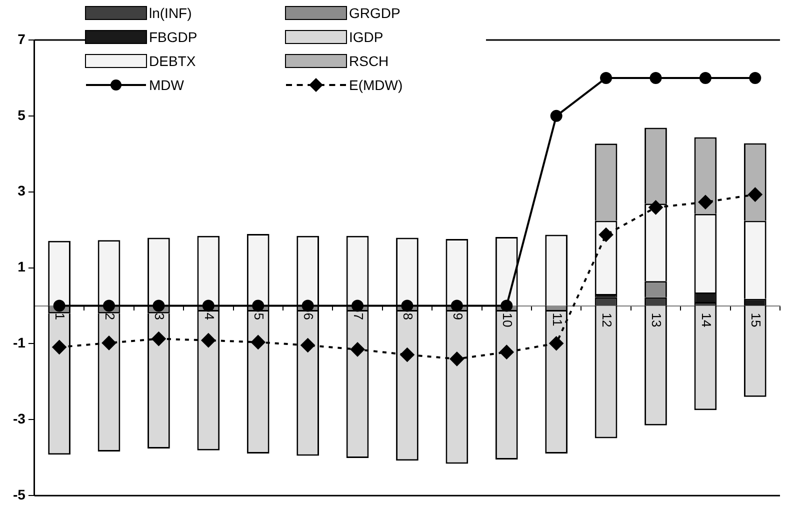  What do you see at coordinates (166, 85) in the screenshot?
I see `legend-label: MDW` at bounding box center [166, 85].